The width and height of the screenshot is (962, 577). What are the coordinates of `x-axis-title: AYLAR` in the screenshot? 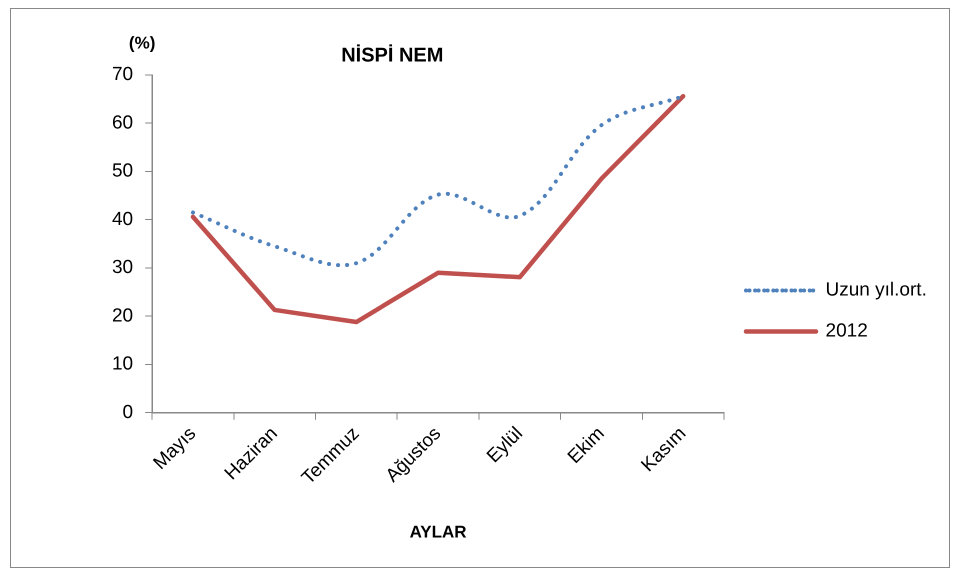 It's located at (438, 532).